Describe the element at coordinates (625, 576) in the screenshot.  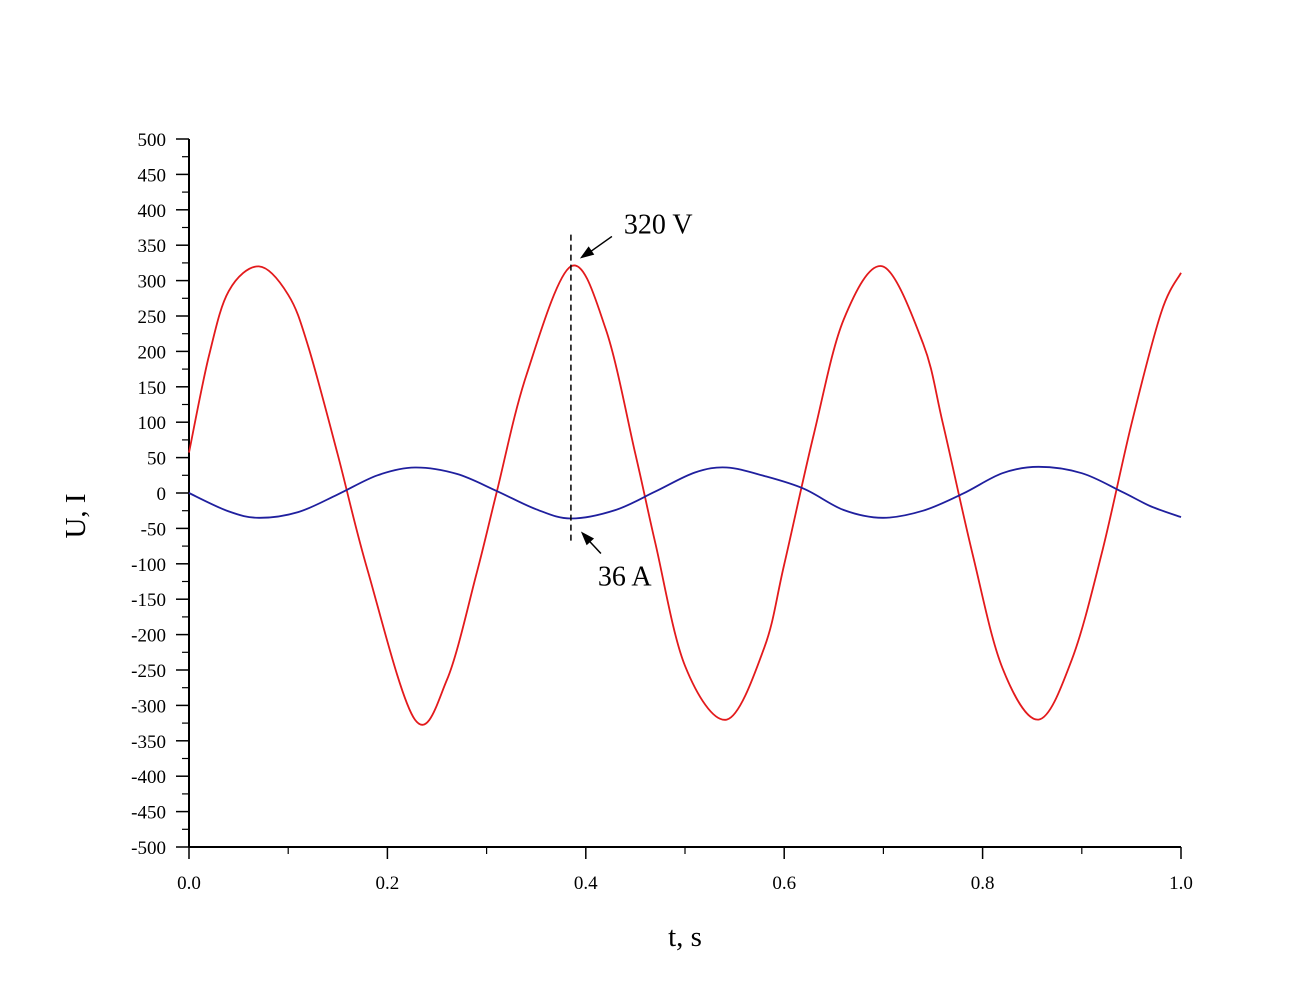
I see `annotation-label: 36 A` at that location.